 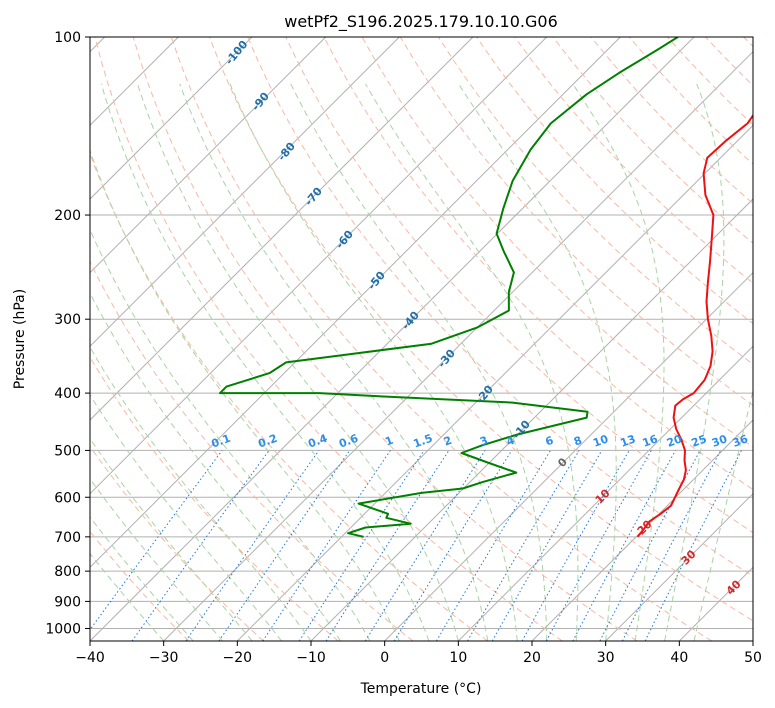 What do you see at coordinates (67, 216) in the screenshot?
I see `y-tick-label: 200` at bounding box center [67, 216].